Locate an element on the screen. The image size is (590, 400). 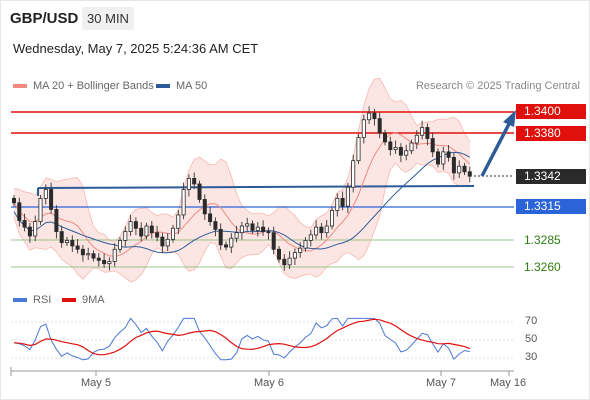
rsi-ma-swatch-icon is located at coordinates (69, 300).